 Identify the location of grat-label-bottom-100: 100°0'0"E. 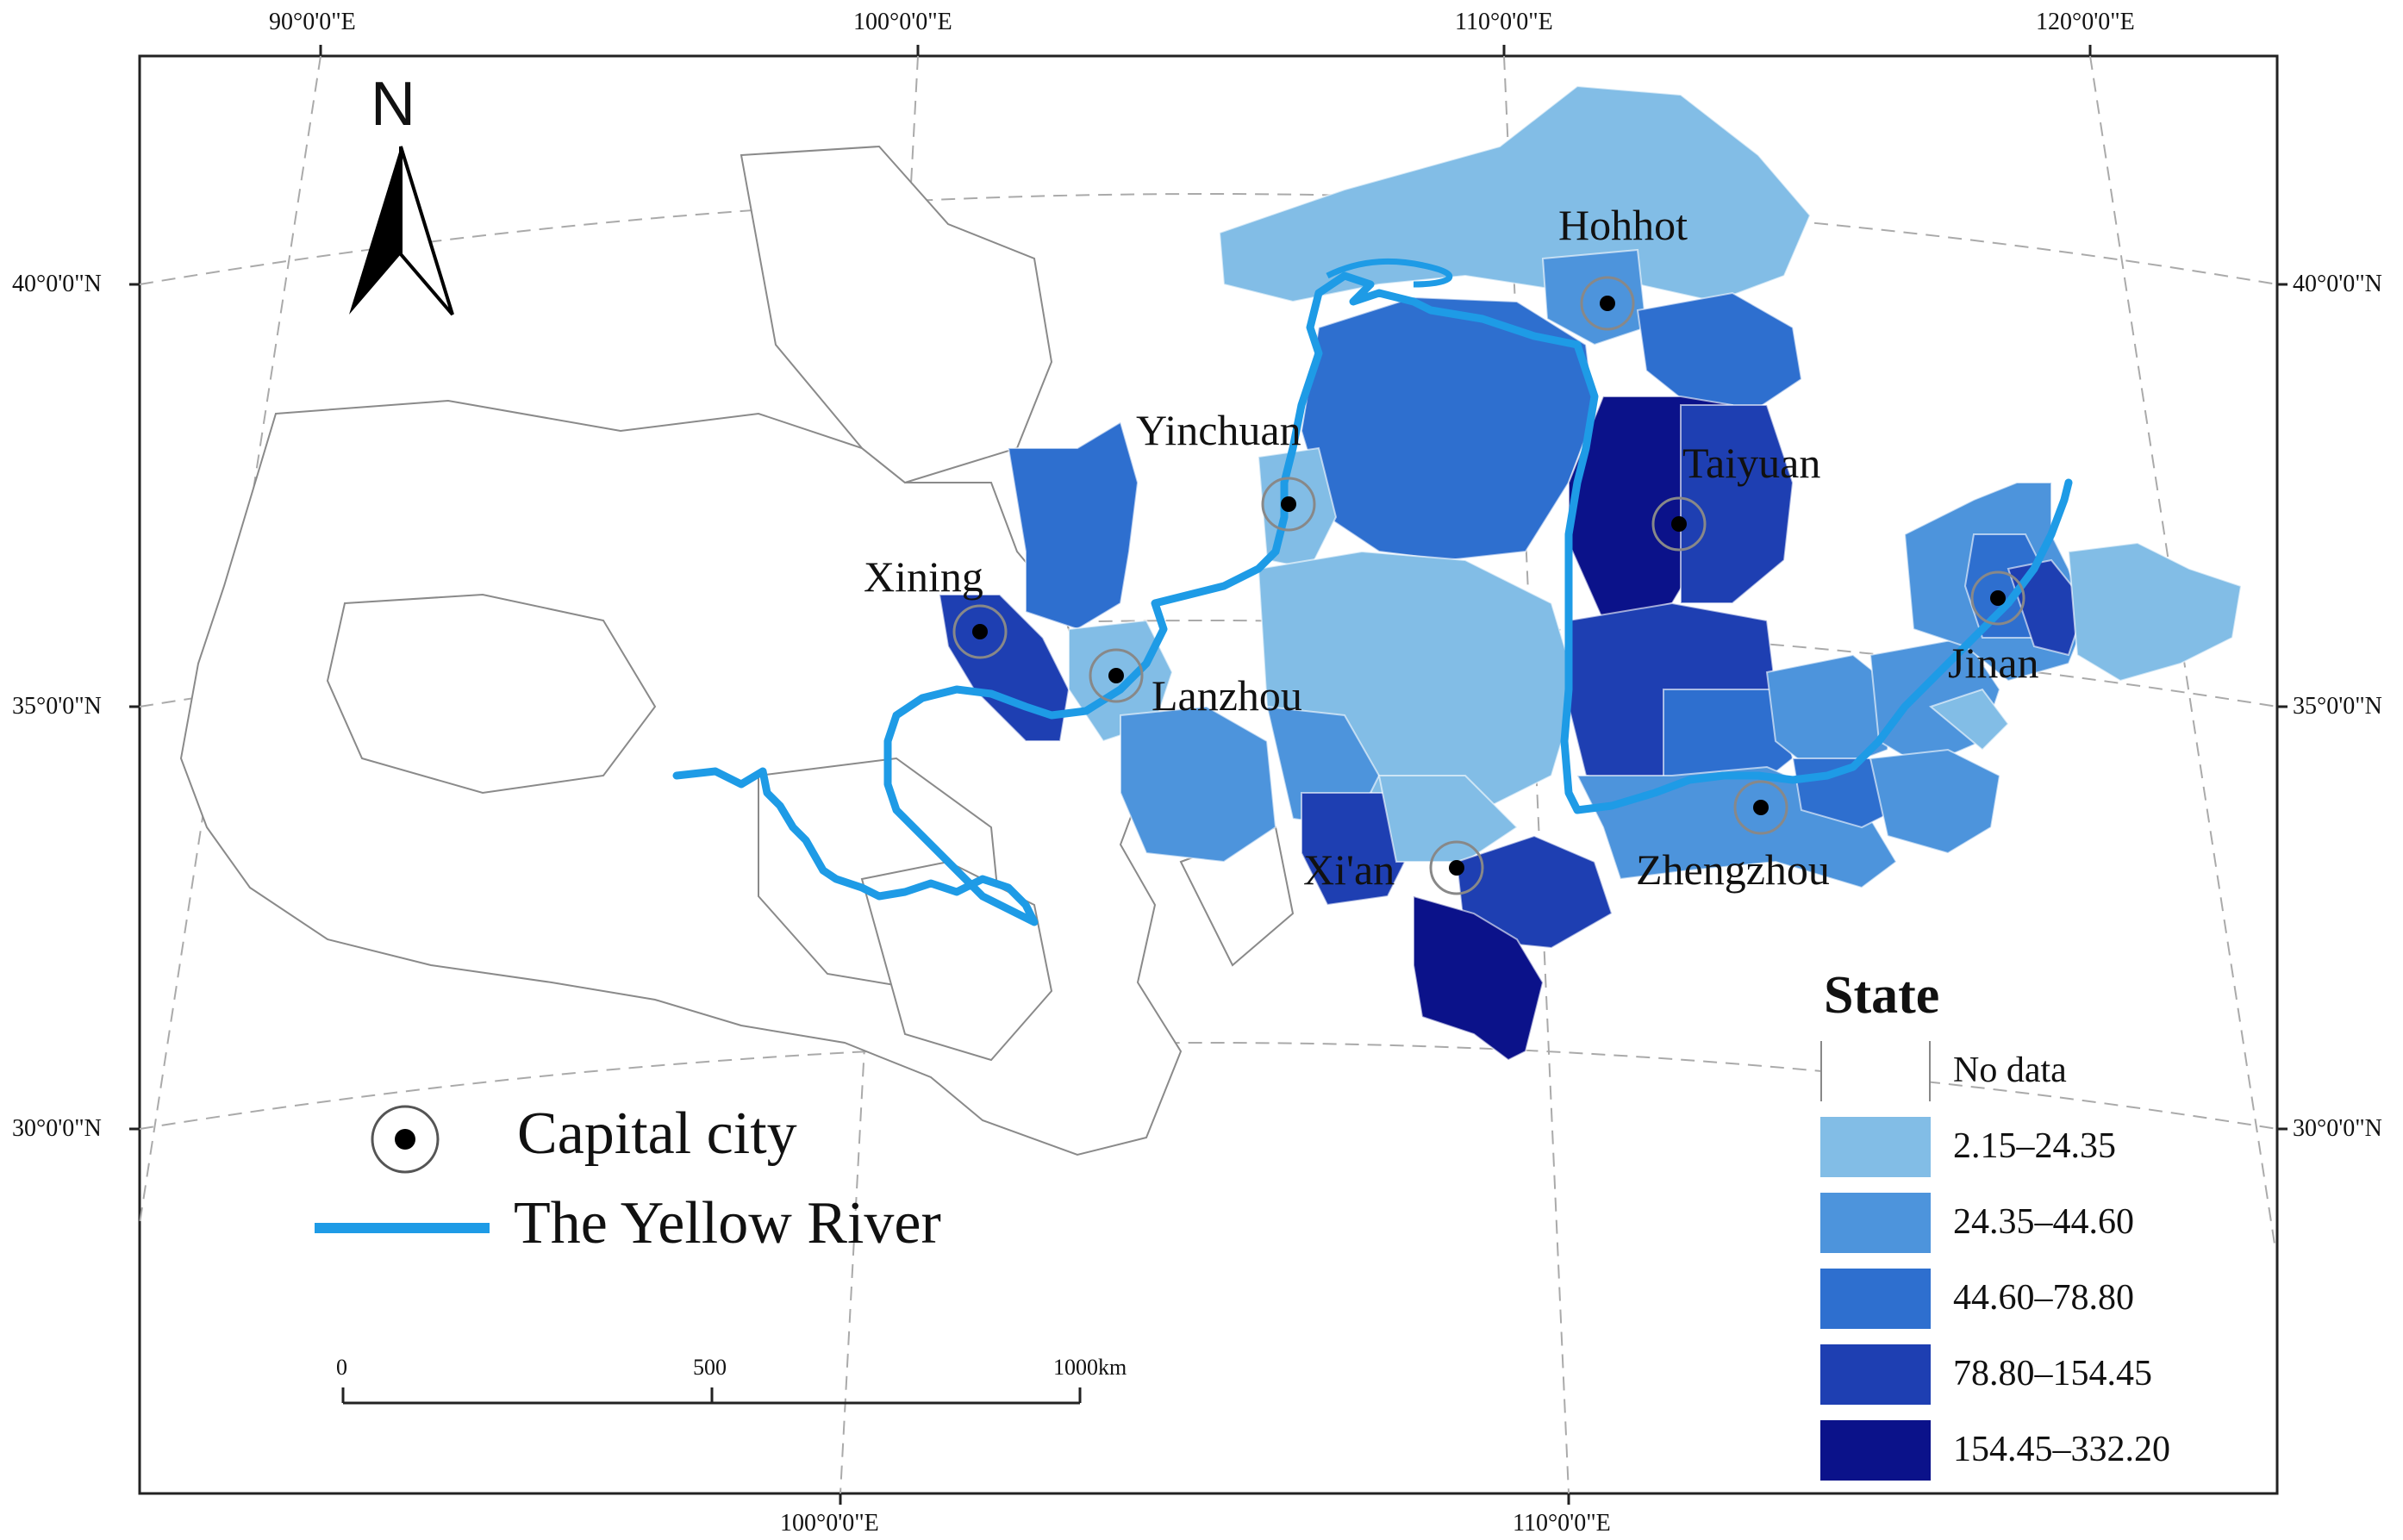
(830, 1523).